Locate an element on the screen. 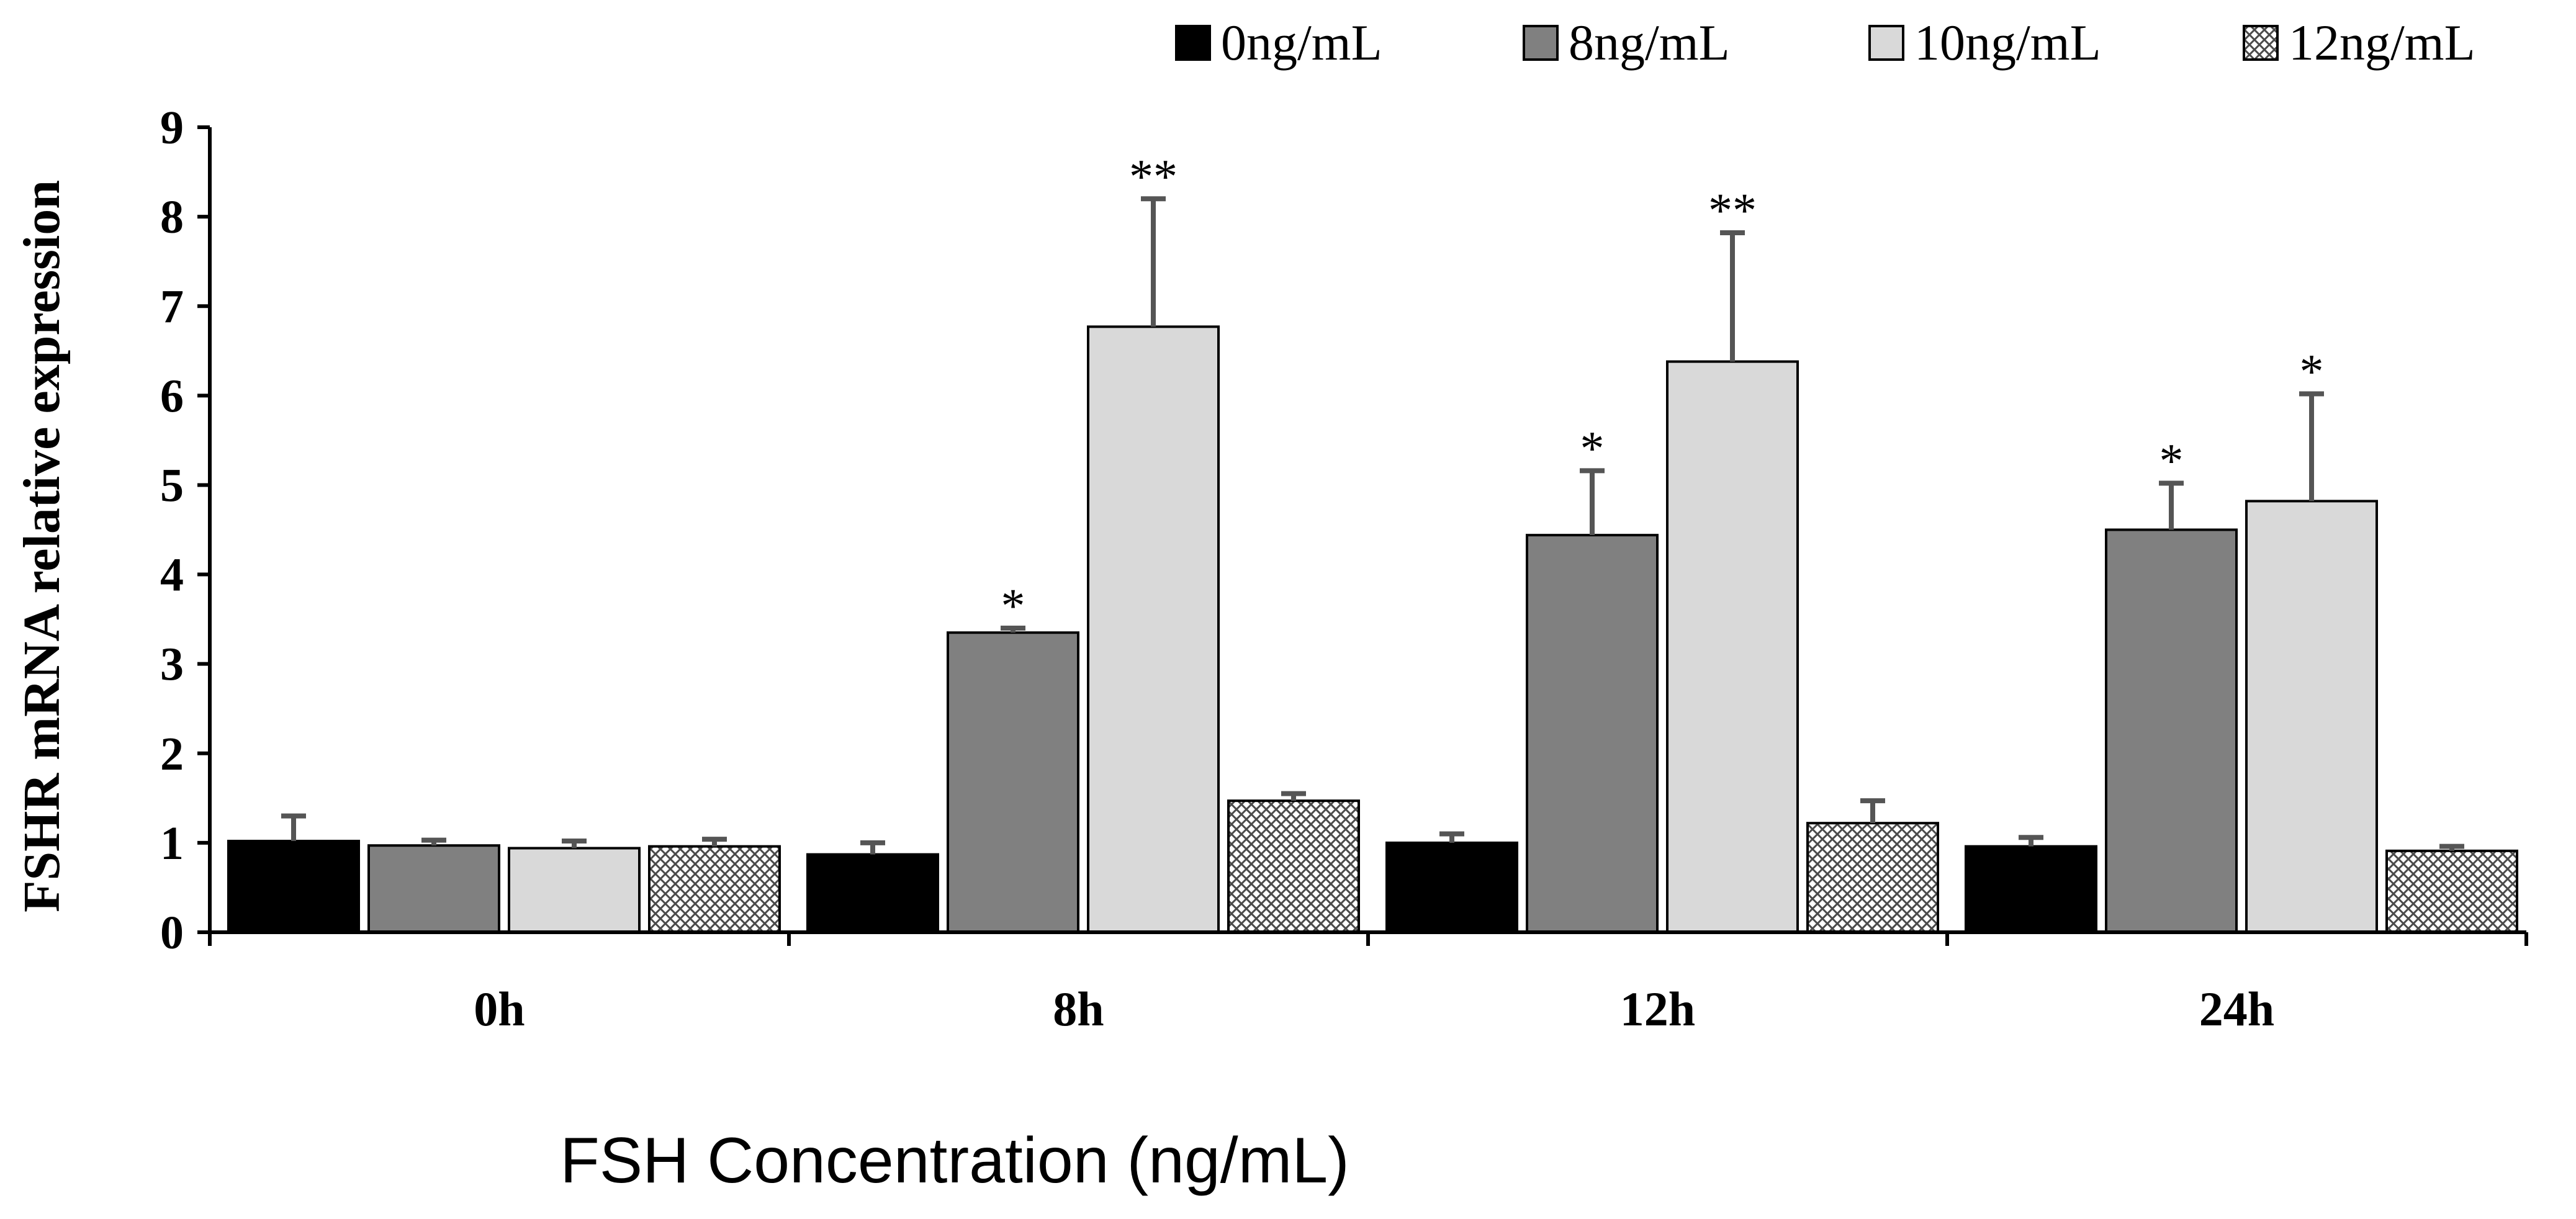 This screenshot has width=2576, height=1219. legend-label: 8ng/mL is located at coordinates (1649, 42).